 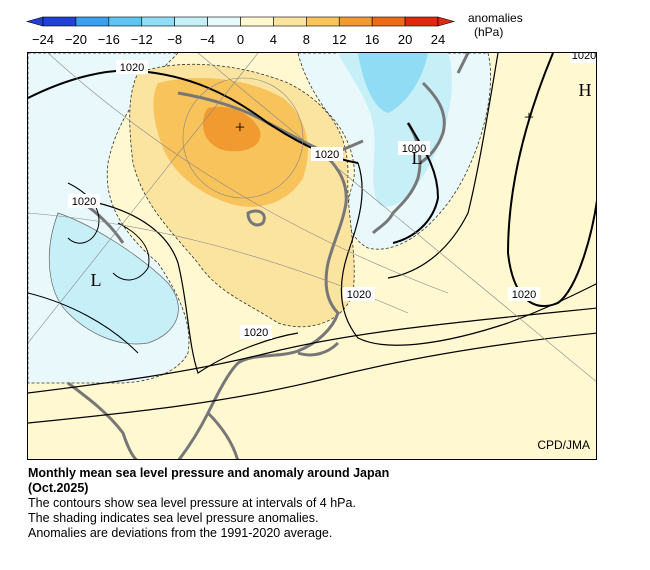 What do you see at coordinates (563, 445) in the screenshot?
I see `credit-label: CPD/JMA` at bounding box center [563, 445].